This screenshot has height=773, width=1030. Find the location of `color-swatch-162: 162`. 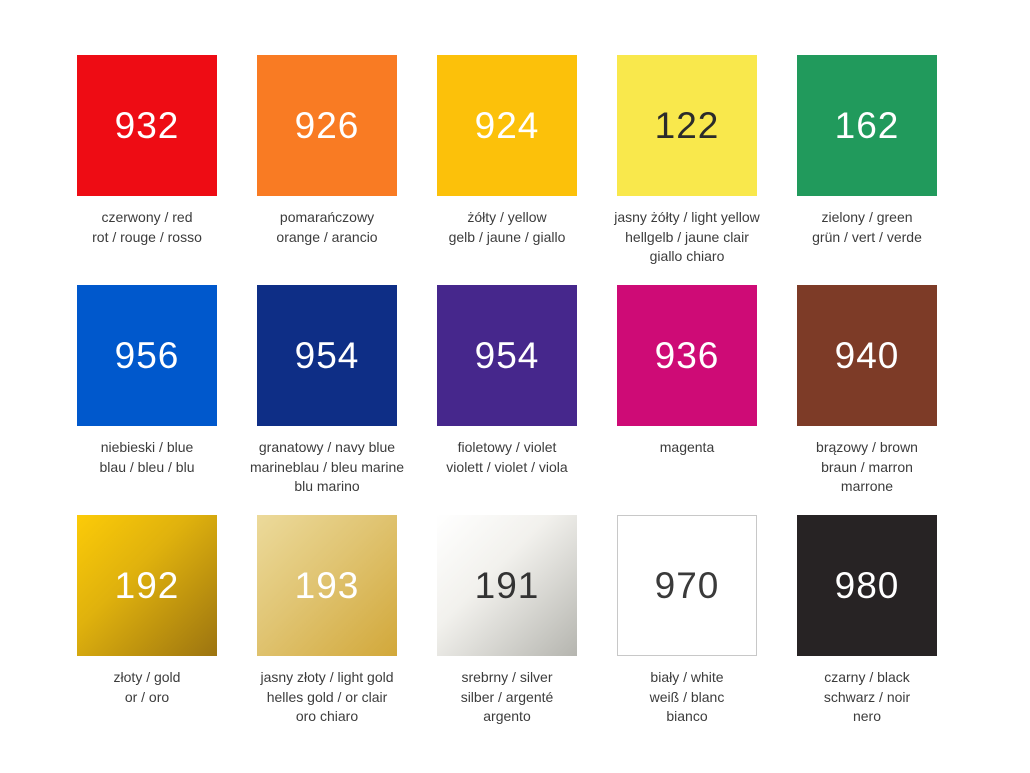

color-swatch-162: 162 is located at coordinates (867, 125).